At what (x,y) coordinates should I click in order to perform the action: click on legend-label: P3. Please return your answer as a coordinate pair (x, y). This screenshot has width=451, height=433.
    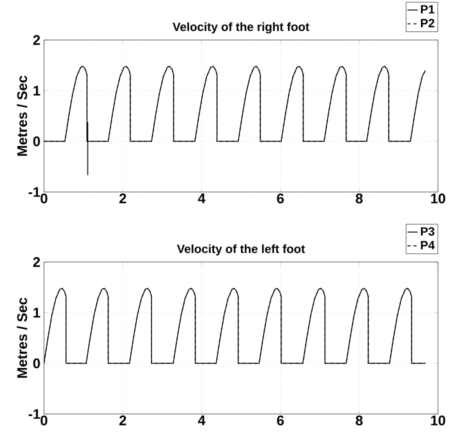
    Looking at the image, I should click on (427, 231).